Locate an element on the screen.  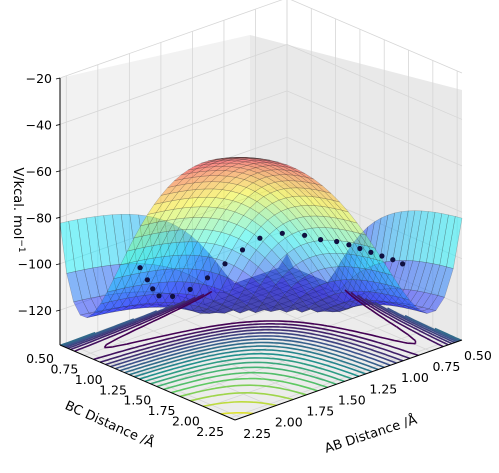
z-tick-label: −100 is located at coordinates (35, 264).